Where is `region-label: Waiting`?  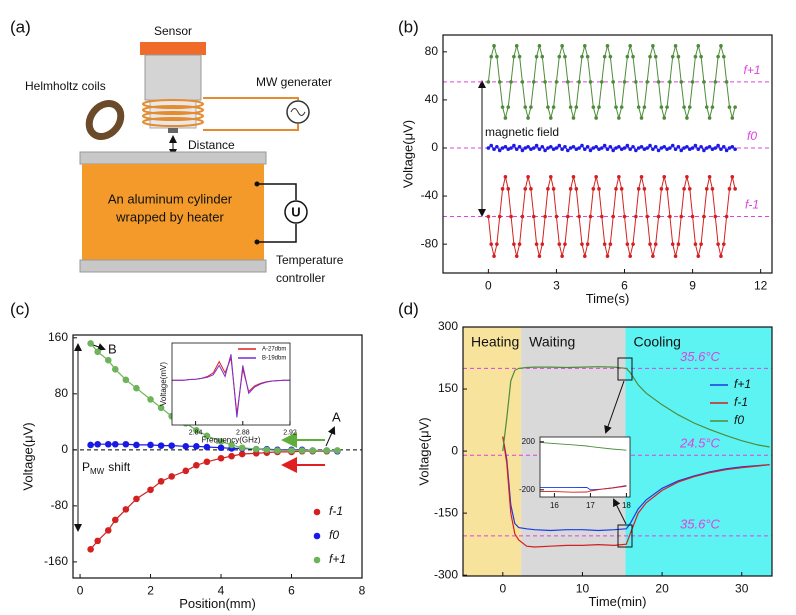 region-label: Waiting is located at coordinates (552, 342).